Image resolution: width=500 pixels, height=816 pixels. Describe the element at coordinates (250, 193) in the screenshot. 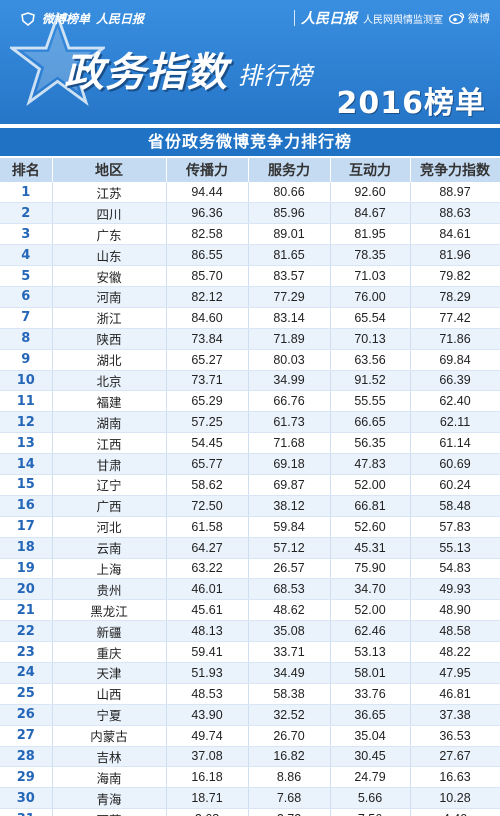

I see `table-row: 1 江苏 94.44 80.66 92.60 88.97` at that location.